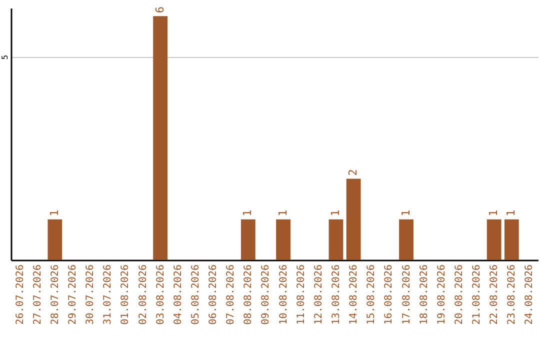 The image size is (540, 340). Describe the element at coordinates (231, 294) in the screenshot. I see `x-tick-label: 07.08.2026` at that location.